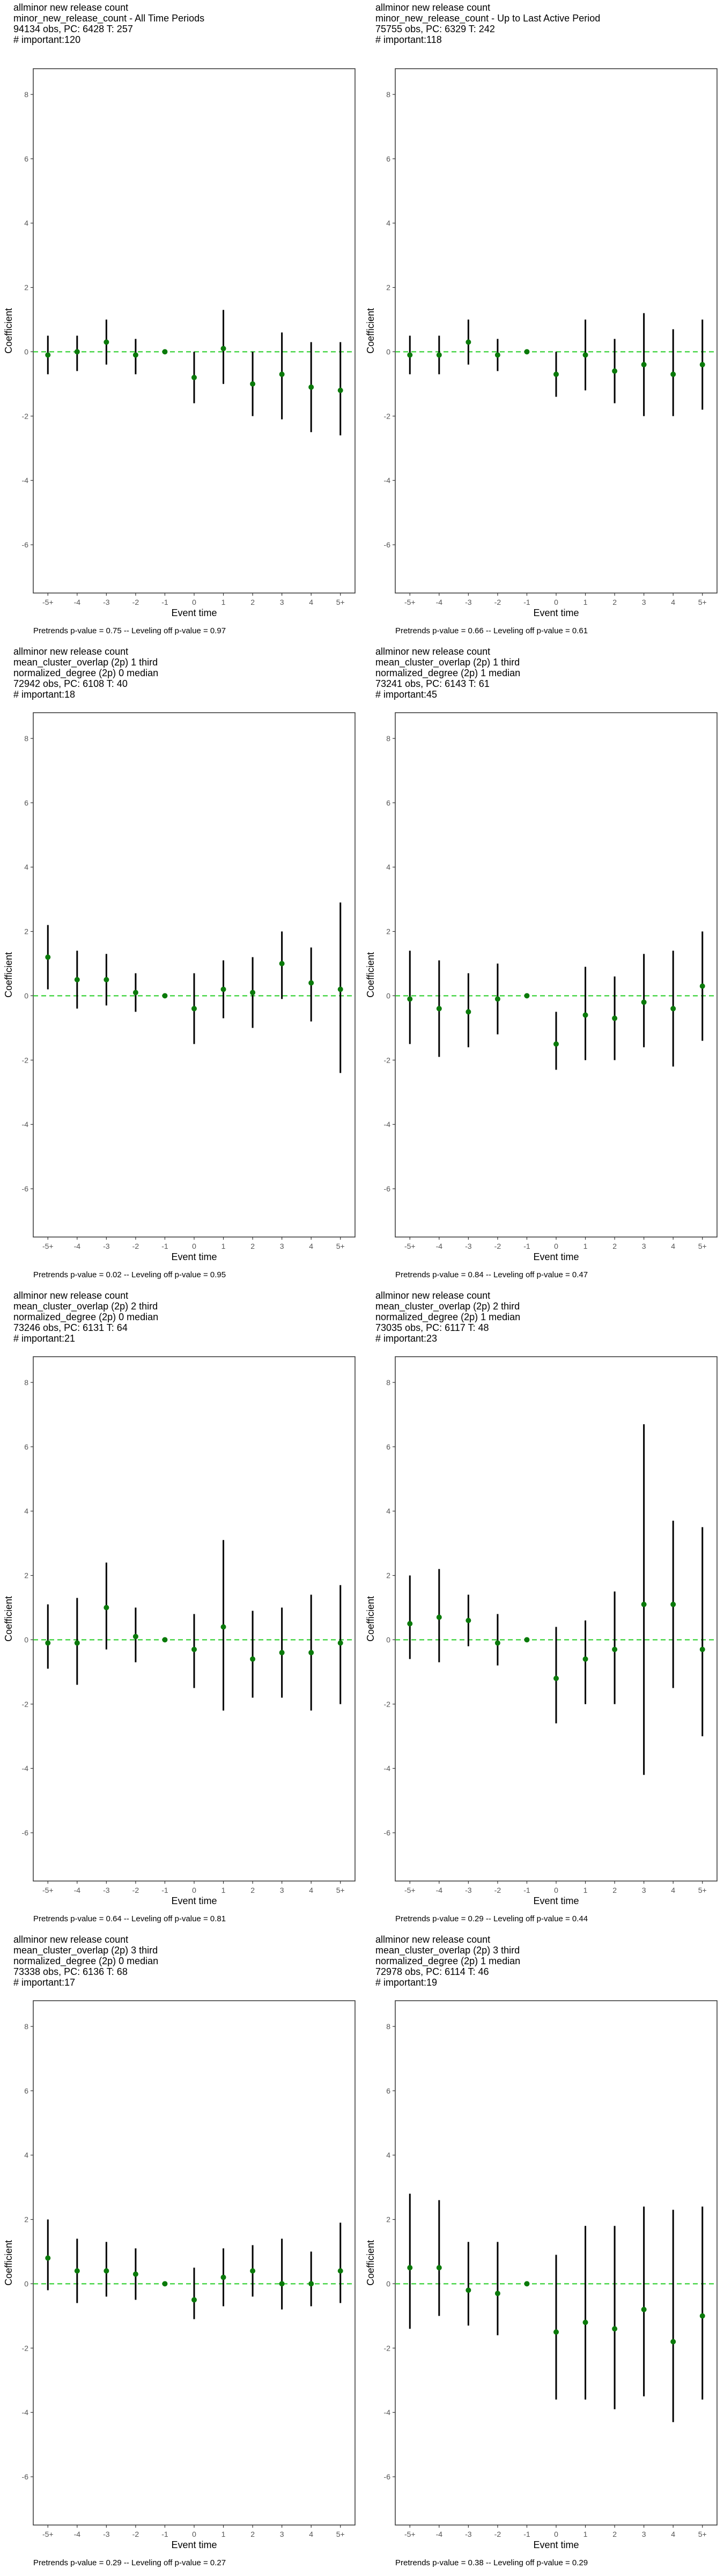 The height and width of the screenshot is (2576, 724). What do you see at coordinates (388, 995) in the screenshot?
I see `y-tick-label: 0` at bounding box center [388, 995].